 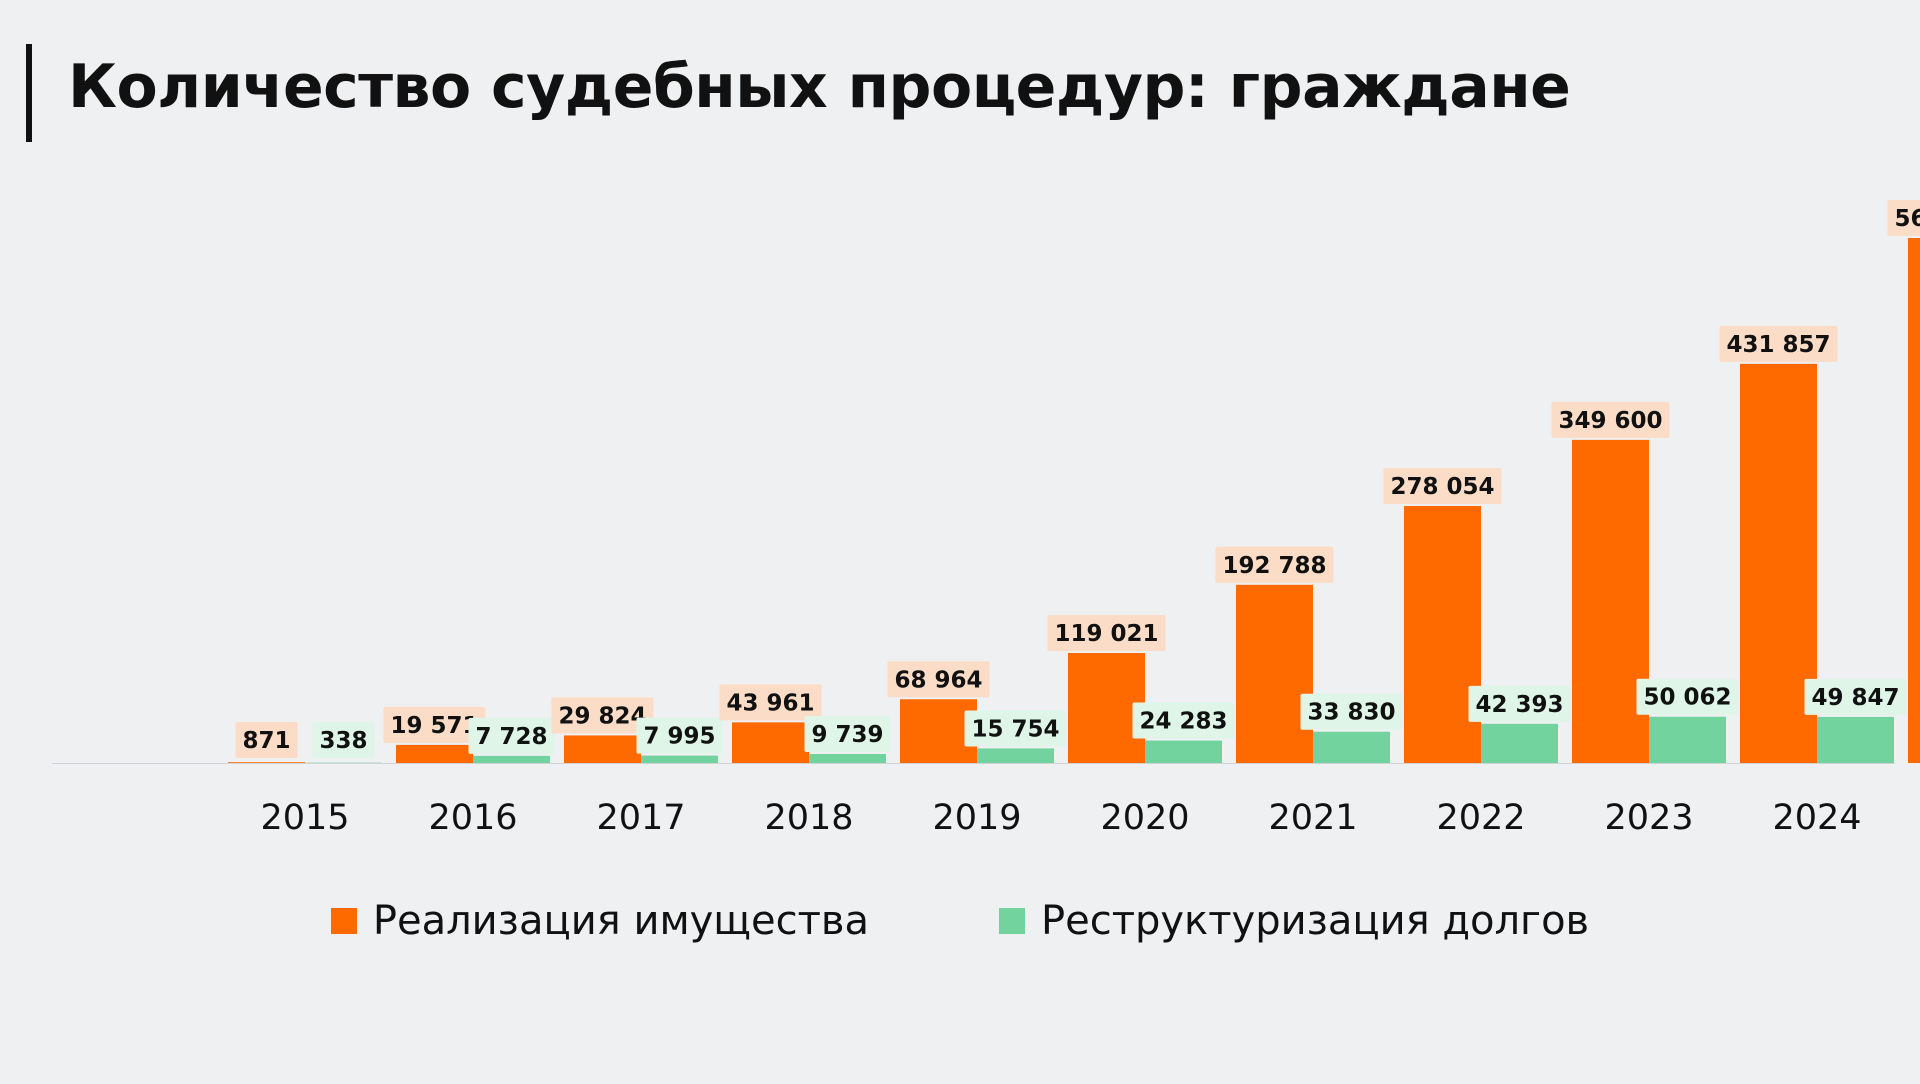 I want to click on x-tick-label-2024: 2024, so click(x=1816, y=818).